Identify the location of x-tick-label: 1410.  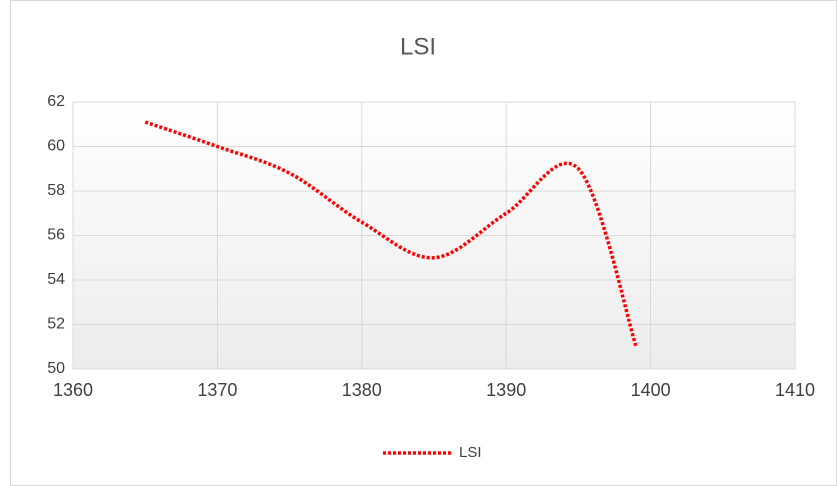
(795, 390).